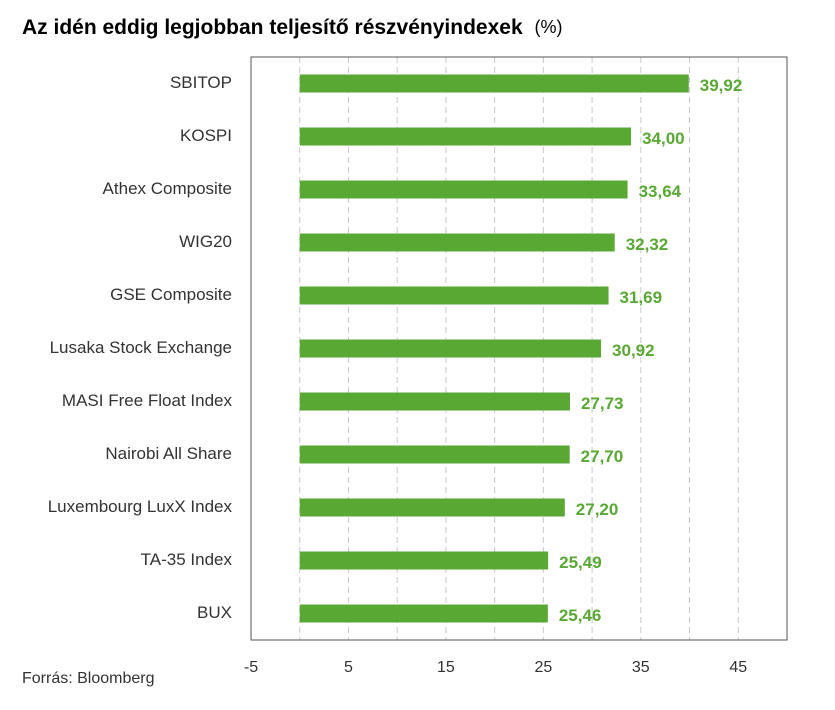  Describe the element at coordinates (206, 135) in the screenshot. I see `y-tick-label: KOSPI` at that location.